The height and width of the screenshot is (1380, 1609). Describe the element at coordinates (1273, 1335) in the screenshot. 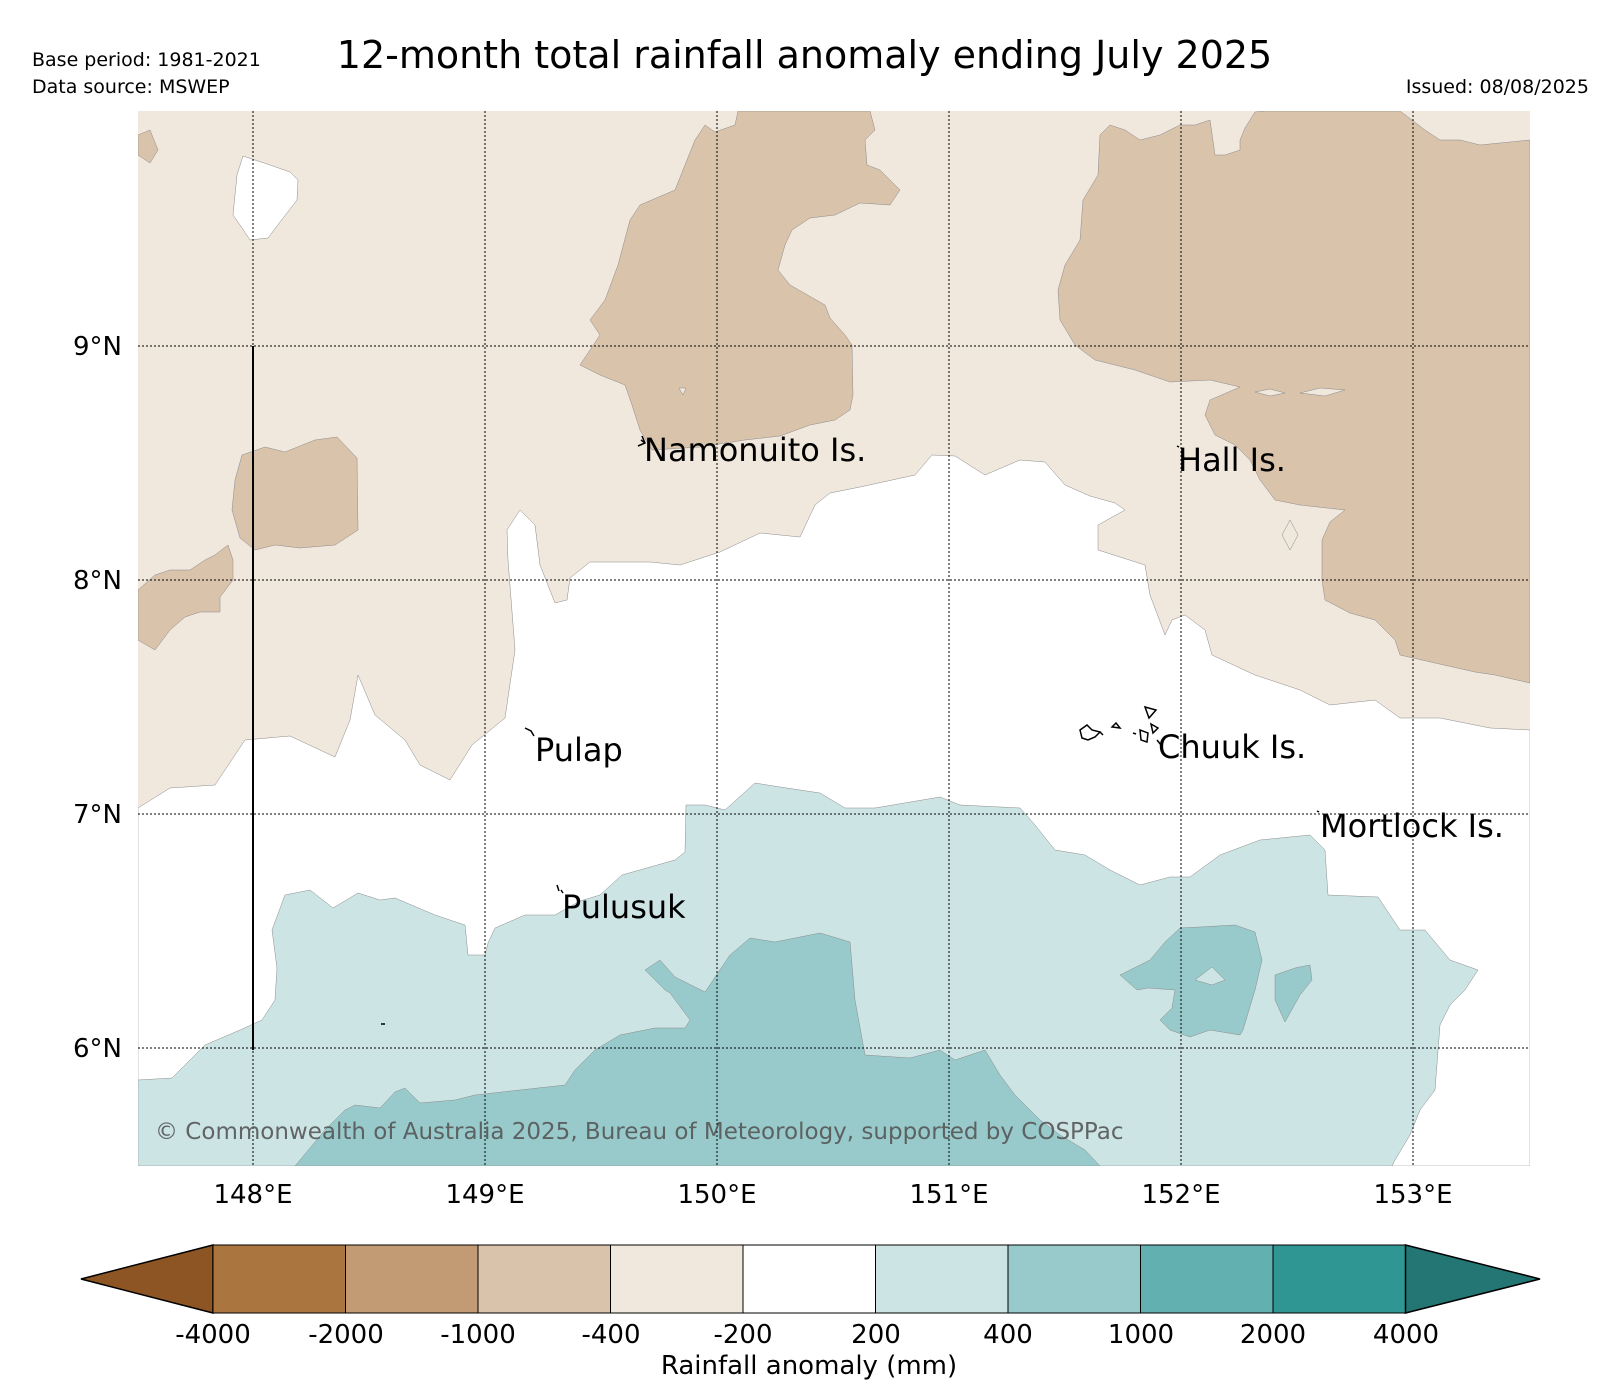

I see `colorbar-tick-label: 2000` at that location.